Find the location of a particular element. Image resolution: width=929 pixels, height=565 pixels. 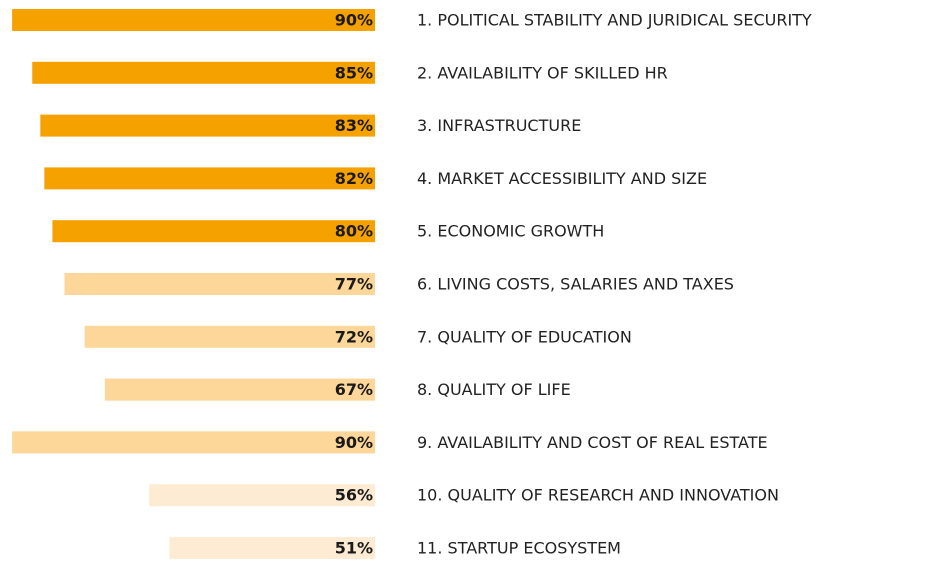

category-label: 4. MARKET ACCESSIBILITY AND SIZE is located at coordinates (562, 178).